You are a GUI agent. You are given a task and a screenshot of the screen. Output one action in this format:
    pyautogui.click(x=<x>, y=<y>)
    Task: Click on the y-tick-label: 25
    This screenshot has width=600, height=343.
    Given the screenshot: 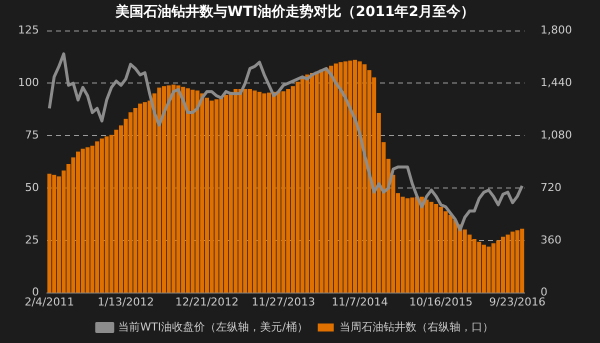 What is the action you would take?
    pyautogui.click(x=31, y=239)
    